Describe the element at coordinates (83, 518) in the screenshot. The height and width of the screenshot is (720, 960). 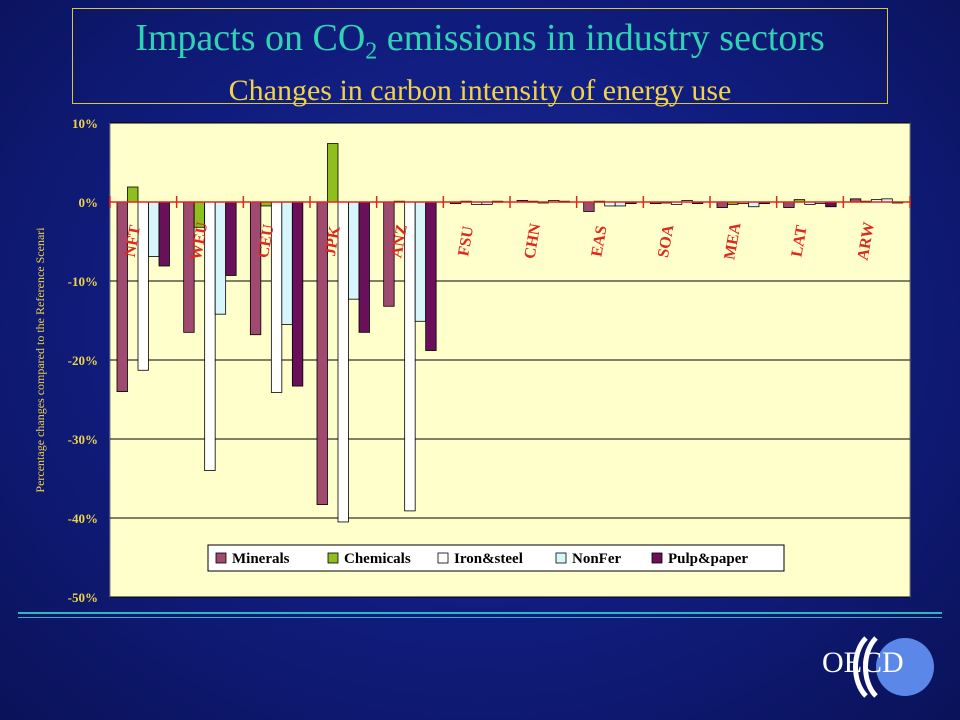
I see `y-tick-label: -40%` at that location.